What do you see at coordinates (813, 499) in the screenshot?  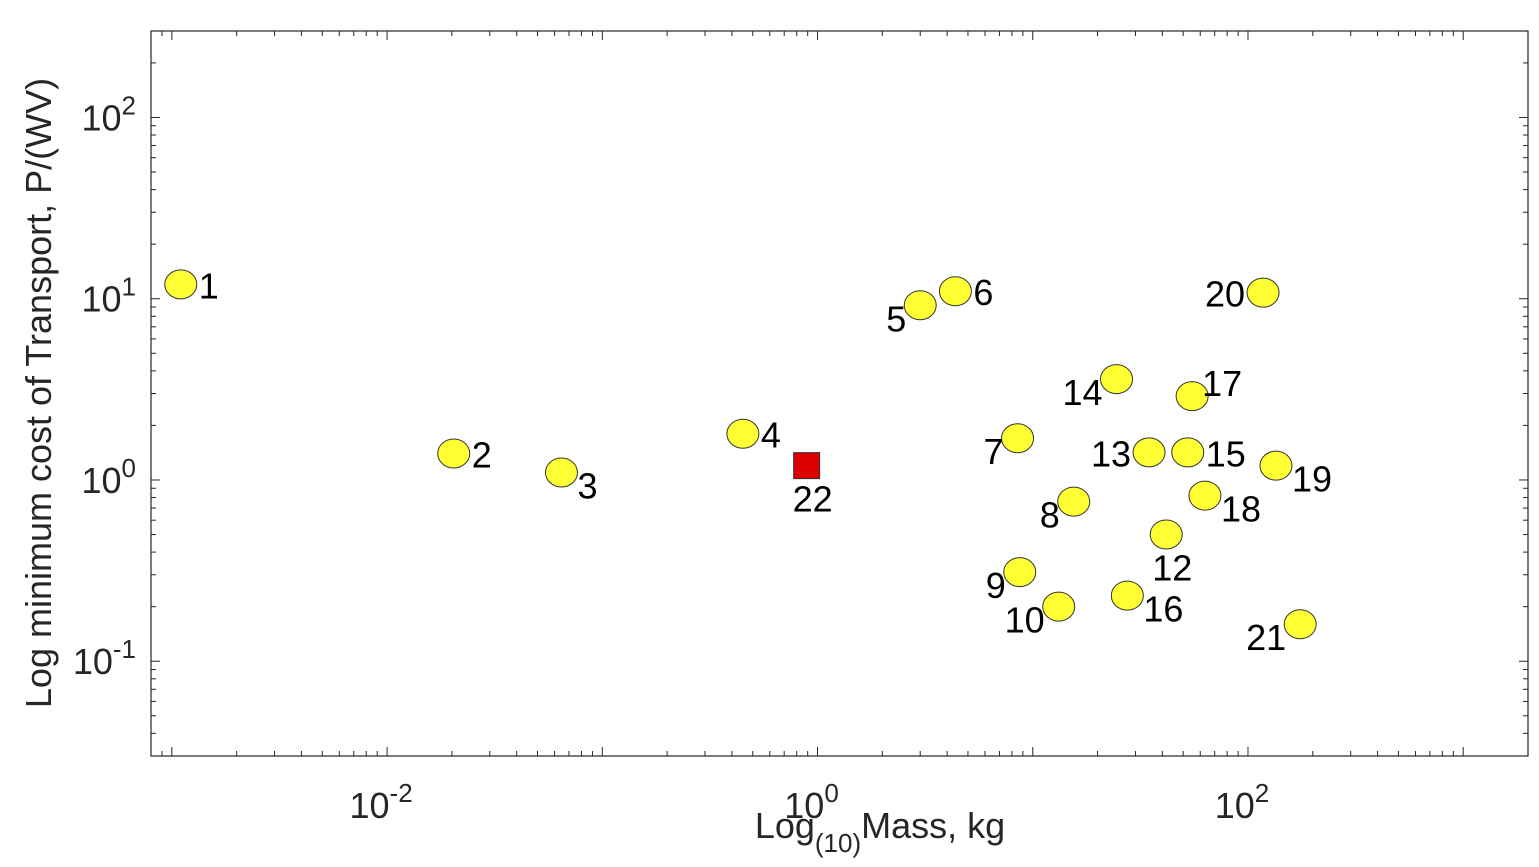 I see `data-point-label: 22` at bounding box center [813, 499].